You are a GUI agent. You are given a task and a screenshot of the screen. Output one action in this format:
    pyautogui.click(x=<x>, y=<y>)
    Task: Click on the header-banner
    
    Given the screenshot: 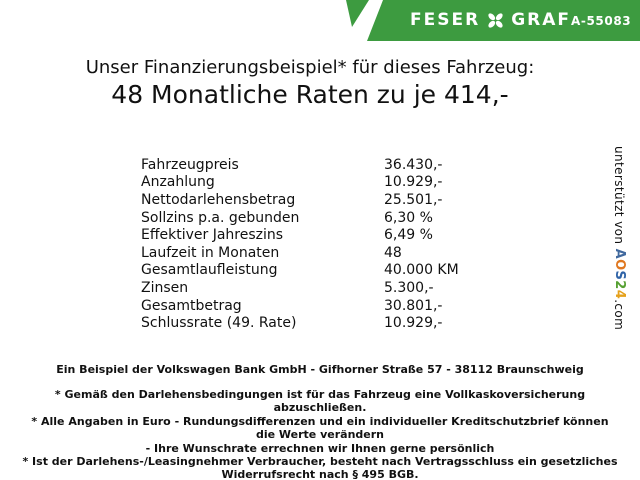 What is the action you would take?
    pyautogui.click(x=503, y=20)
    